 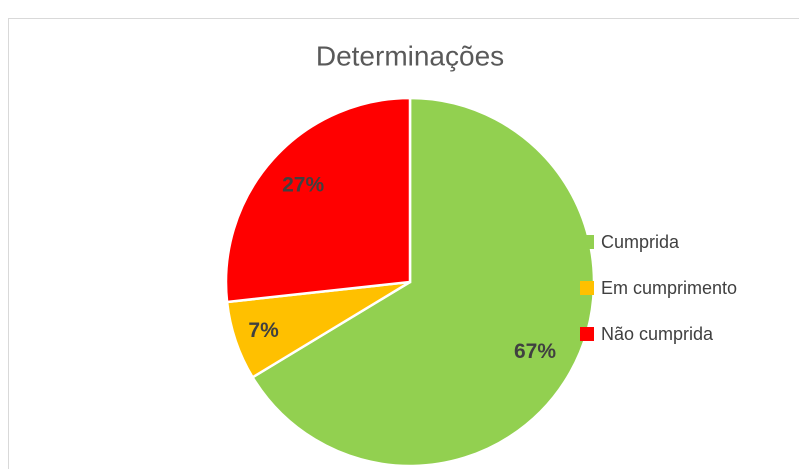 I want to click on legend-label: Não cumprida, so click(x=657, y=334).